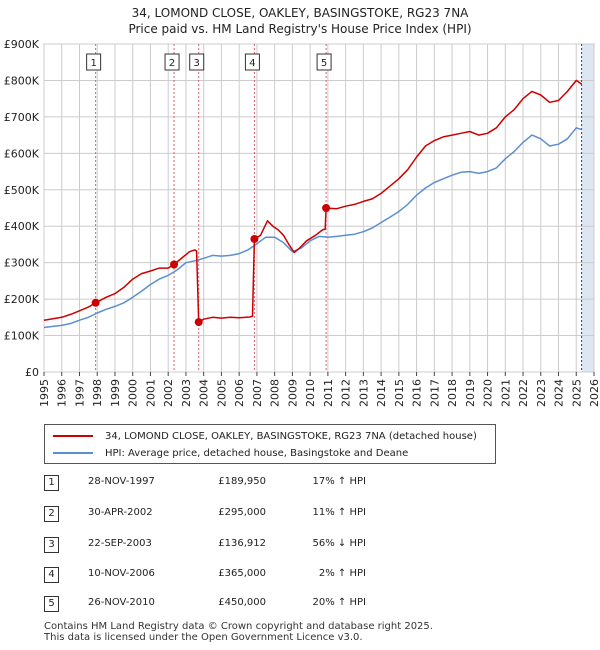 This screenshot has height=650, width=600. I want to click on transaction-hpi-delta: 56% ↓ HPI, so click(339, 543).